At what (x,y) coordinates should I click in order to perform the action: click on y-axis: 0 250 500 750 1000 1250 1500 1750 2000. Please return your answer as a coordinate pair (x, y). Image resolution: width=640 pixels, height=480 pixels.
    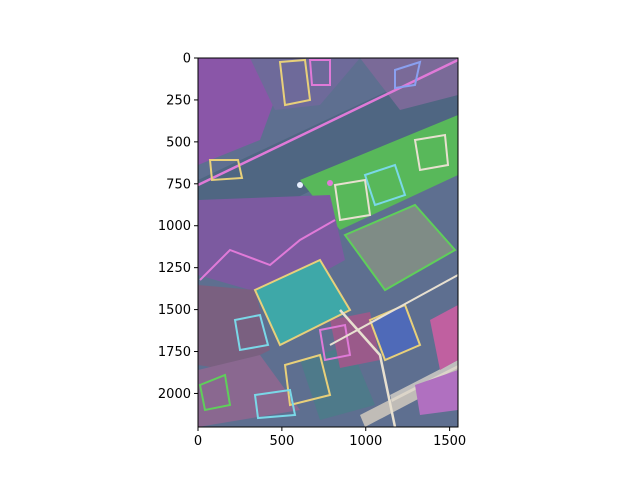
    Looking at the image, I should click on (178, 227).